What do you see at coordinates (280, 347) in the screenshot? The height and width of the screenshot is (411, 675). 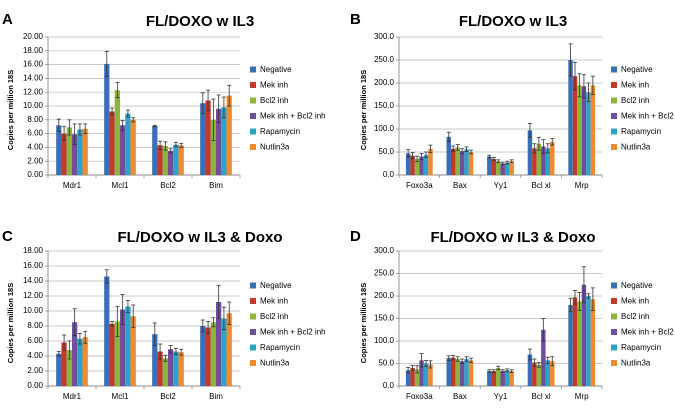 I see `legend-label: Rapamycin` at bounding box center [280, 347].